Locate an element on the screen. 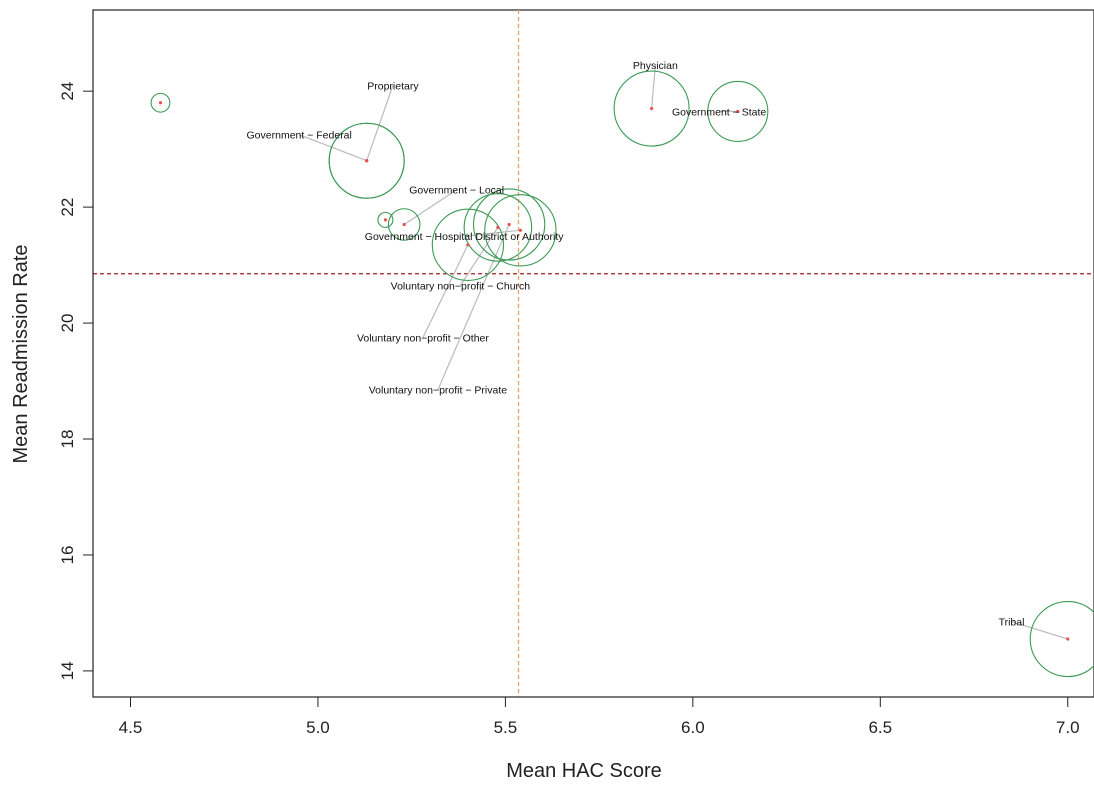 Image resolution: width=1094 pixels, height=788 pixels. point-label: Government − State is located at coordinates (719, 112).